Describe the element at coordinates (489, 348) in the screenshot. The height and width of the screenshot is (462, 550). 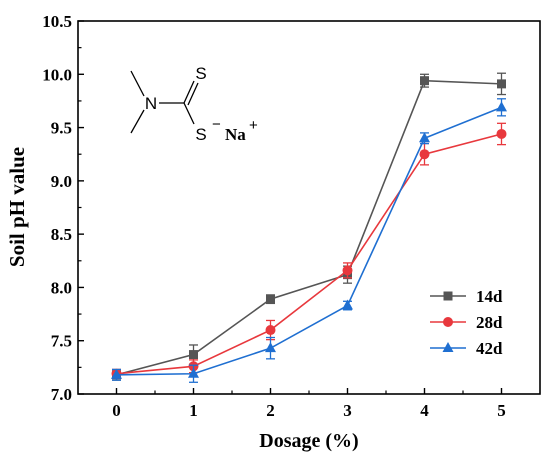
I see `legend-label: 42d` at that location.